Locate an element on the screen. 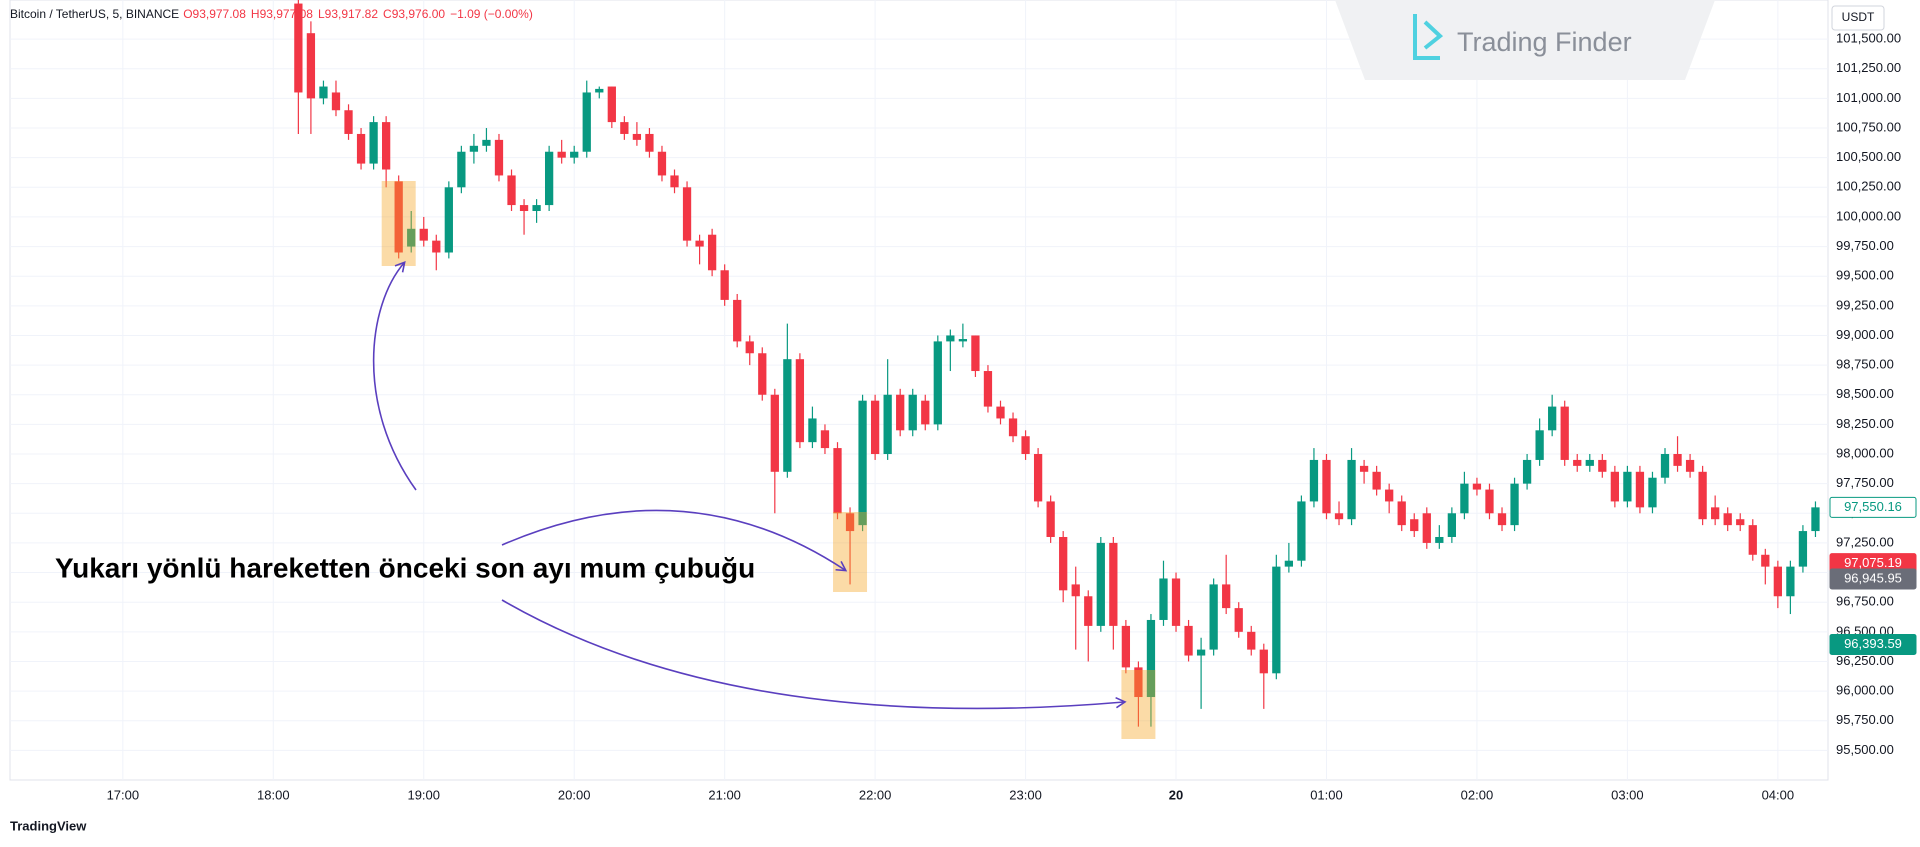 This screenshot has width=1920, height=847. logo-text: Trading Finder is located at coordinates (1544, 42).